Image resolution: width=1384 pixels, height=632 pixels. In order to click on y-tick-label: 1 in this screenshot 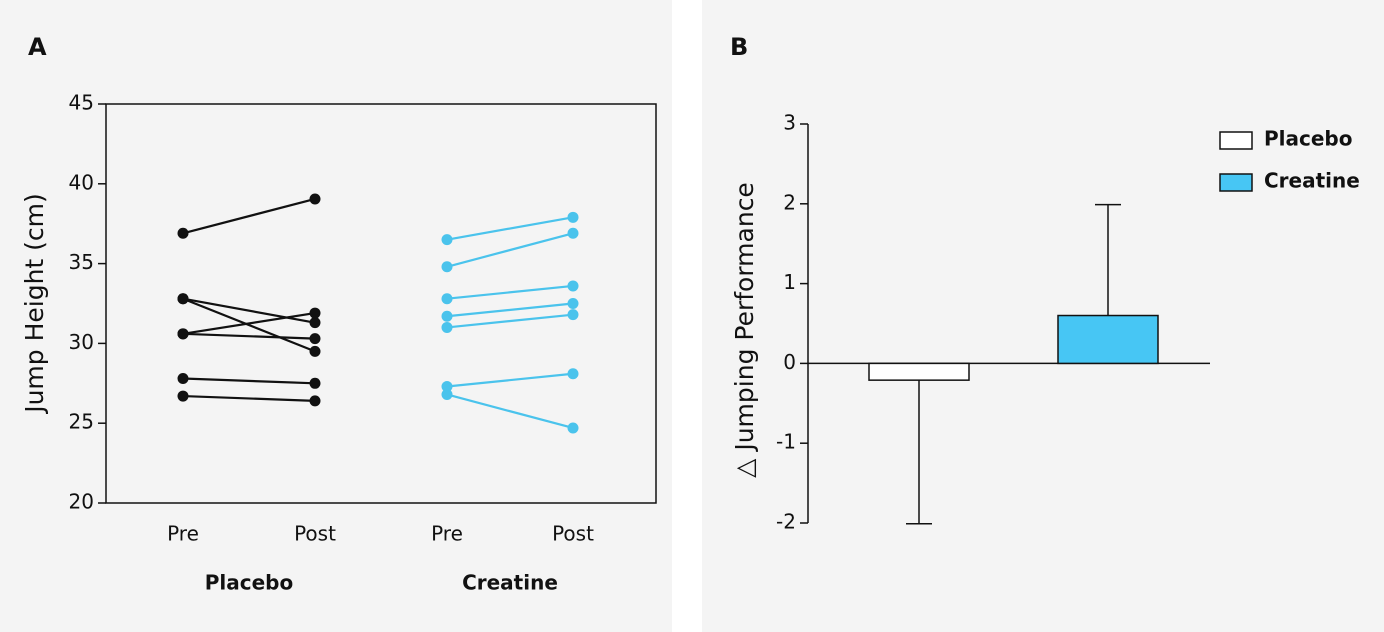, I will do `click(789, 282)`.